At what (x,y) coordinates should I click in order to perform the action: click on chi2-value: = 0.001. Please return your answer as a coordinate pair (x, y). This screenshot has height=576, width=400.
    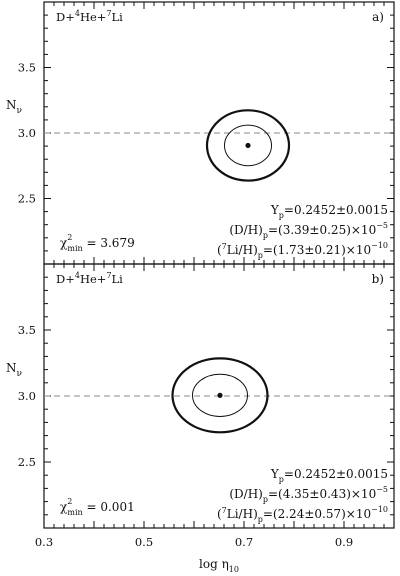
    Looking at the image, I should click on (109, 507).